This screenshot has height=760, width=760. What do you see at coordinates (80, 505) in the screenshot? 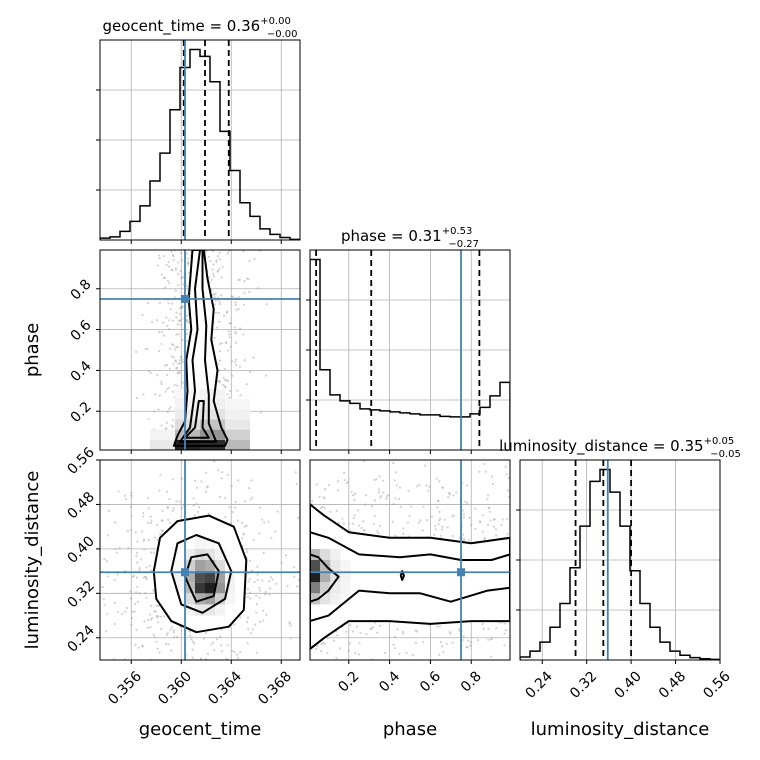
I see `y-tick-label: 0.48` at bounding box center [80, 505].